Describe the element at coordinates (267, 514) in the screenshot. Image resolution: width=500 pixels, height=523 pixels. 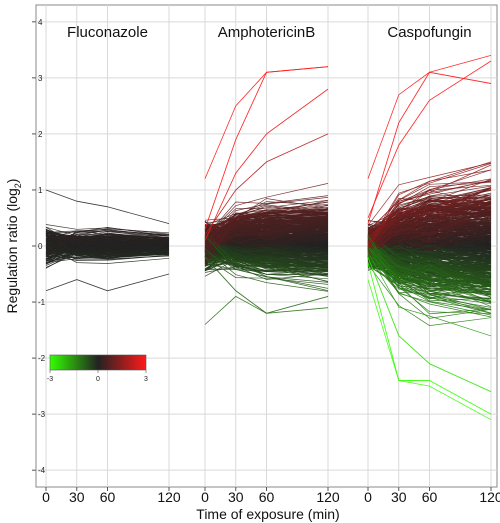
I see `x-axis-label: Time of exposure (min)` at that location.